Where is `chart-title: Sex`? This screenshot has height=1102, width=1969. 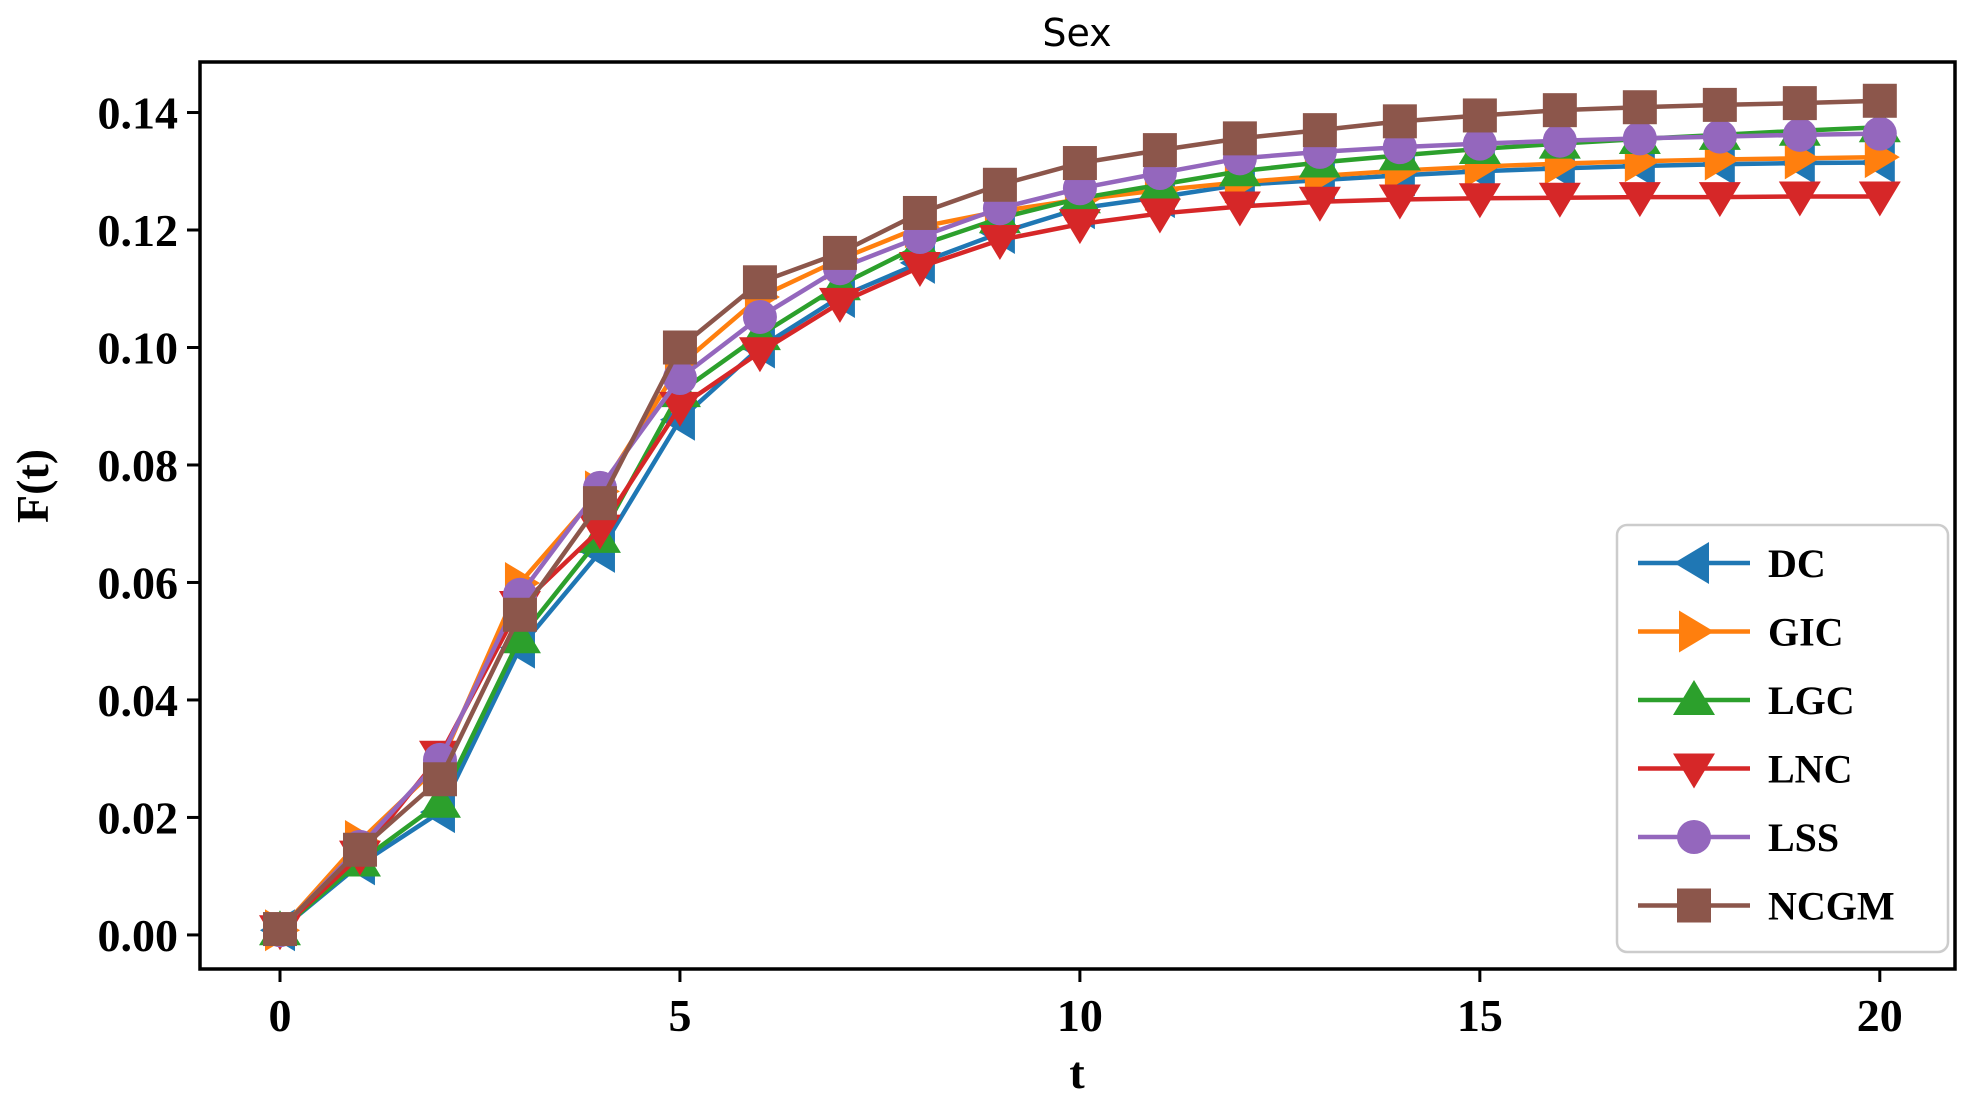 chart-title: Sex is located at coordinates (1076, 33).